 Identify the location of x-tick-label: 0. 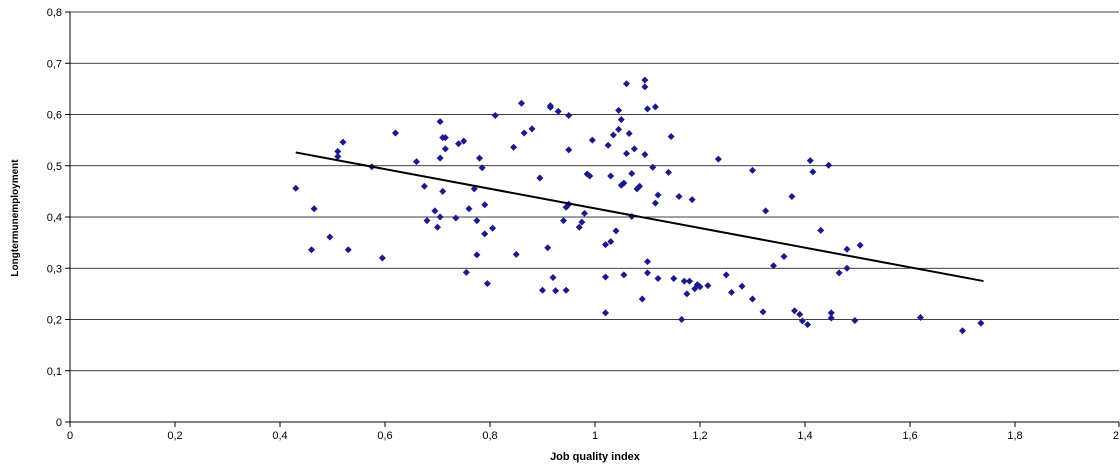
(70, 436).